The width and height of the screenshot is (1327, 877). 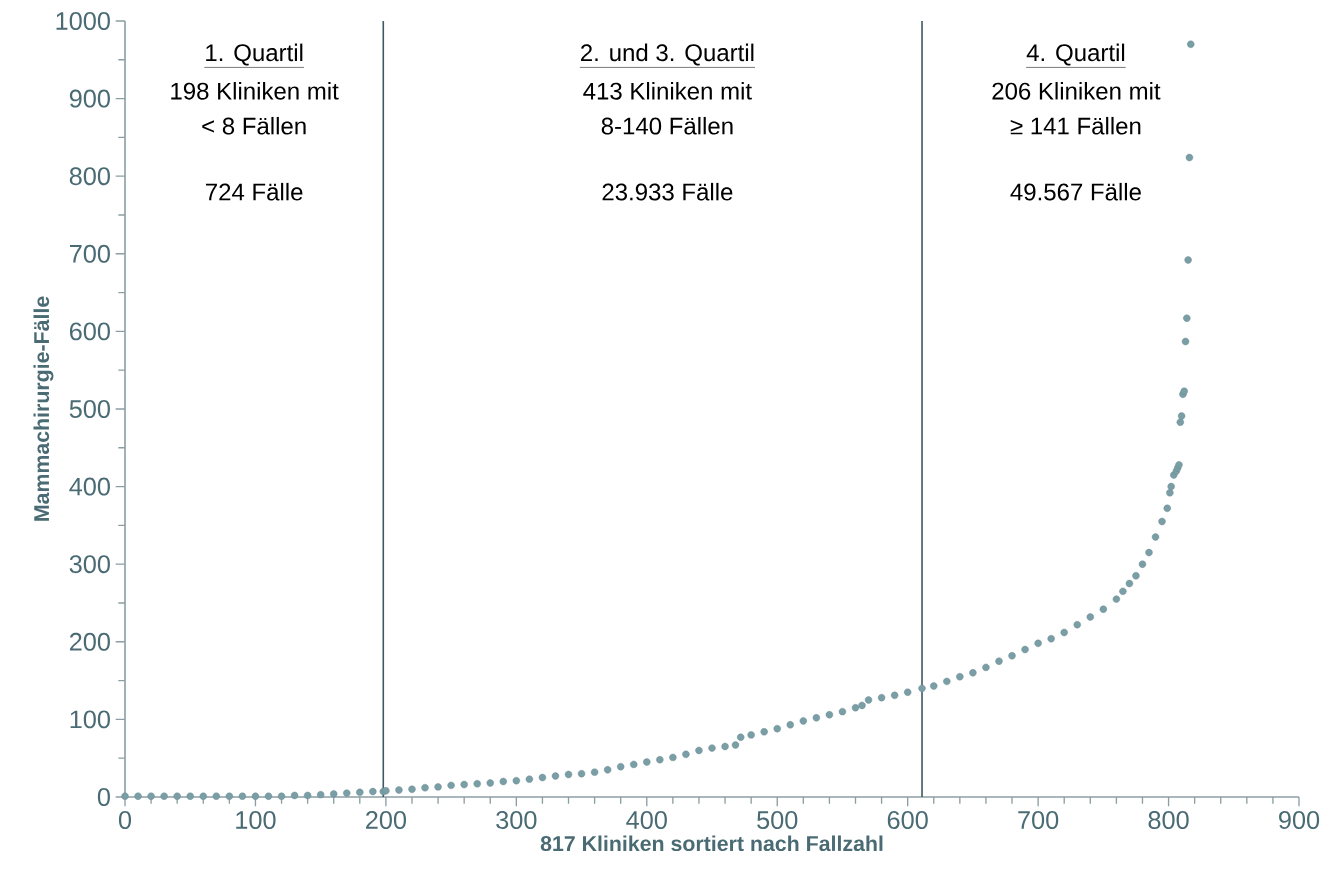 What do you see at coordinates (89, 253) in the screenshot?
I see `y-tick-label: 700` at bounding box center [89, 253].